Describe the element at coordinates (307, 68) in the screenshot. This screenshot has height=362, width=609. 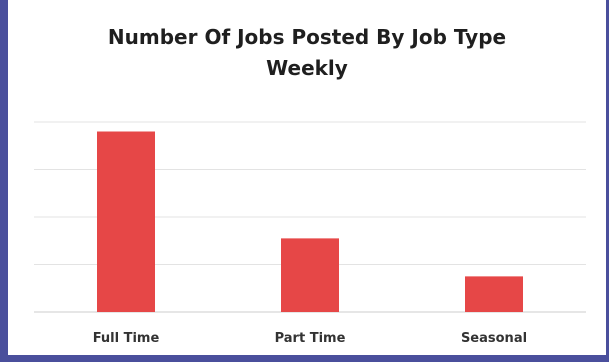
I see `chart-title-line-2: Weekly` at that location.